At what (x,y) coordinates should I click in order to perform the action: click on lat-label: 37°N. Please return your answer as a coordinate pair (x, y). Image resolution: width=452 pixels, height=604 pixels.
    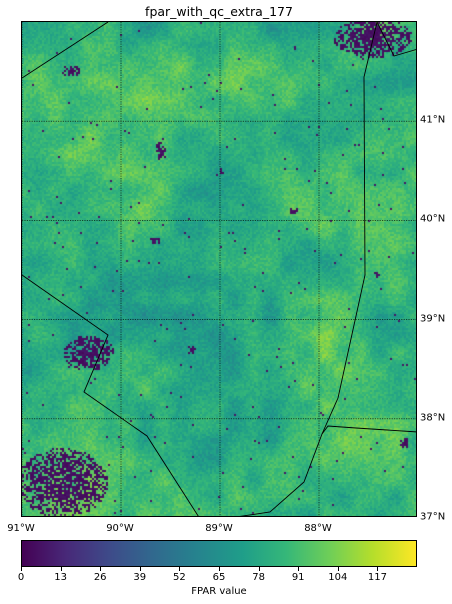
    Looking at the image, I should click on (433, 517).